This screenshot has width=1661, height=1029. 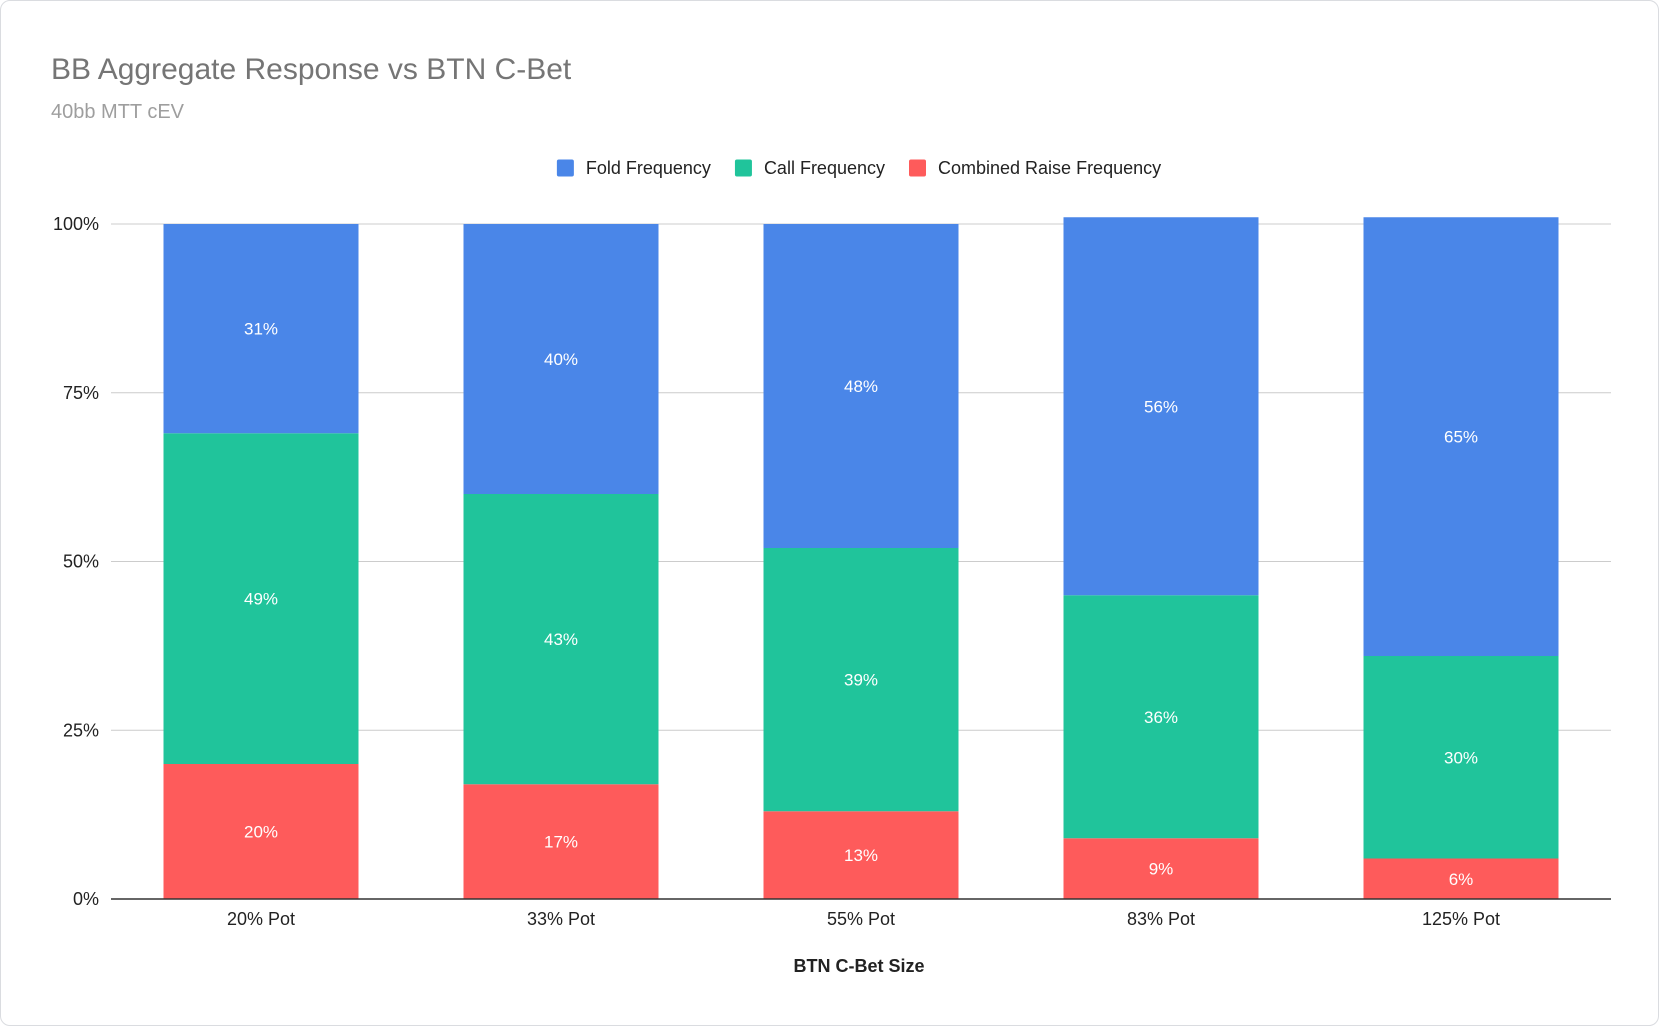 I want to click on chart-subtitle: 40bb MTT cEV, so click(x=118, y=112).